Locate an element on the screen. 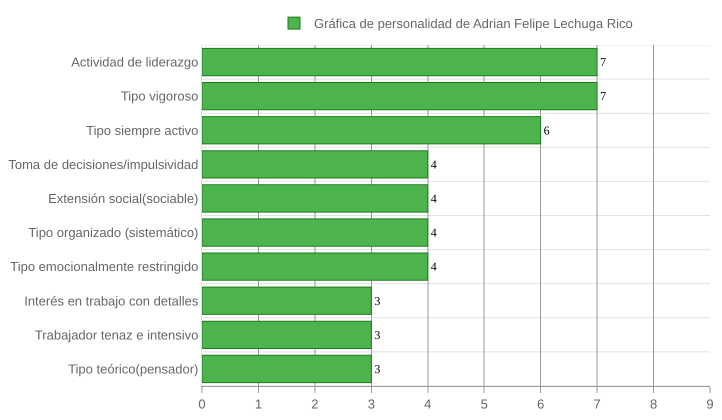 This screenshot has width=722, height=420. y-tick-label: Tipo teórico(pensador) is located at coordinates (133, 369).